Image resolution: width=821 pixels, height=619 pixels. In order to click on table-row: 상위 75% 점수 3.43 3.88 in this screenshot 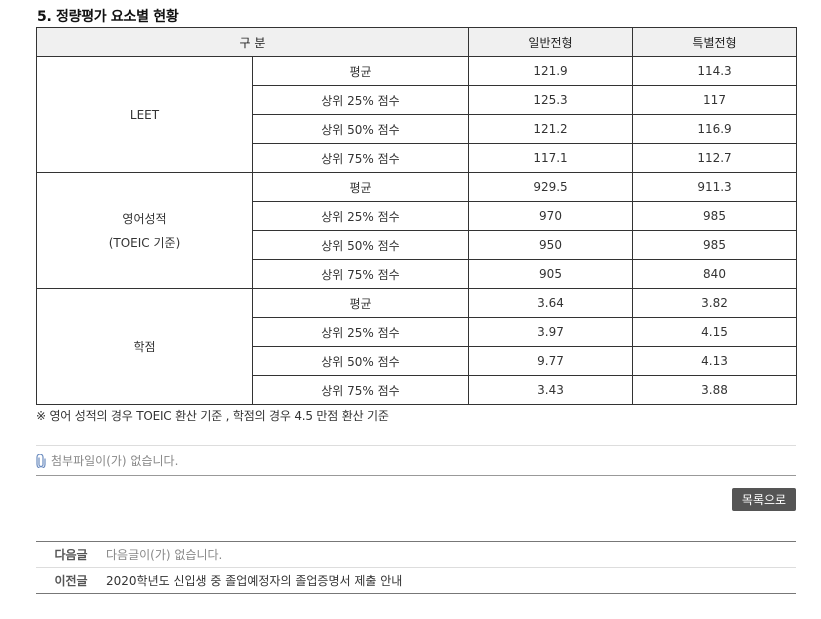, I will do `click(417, 390)`.